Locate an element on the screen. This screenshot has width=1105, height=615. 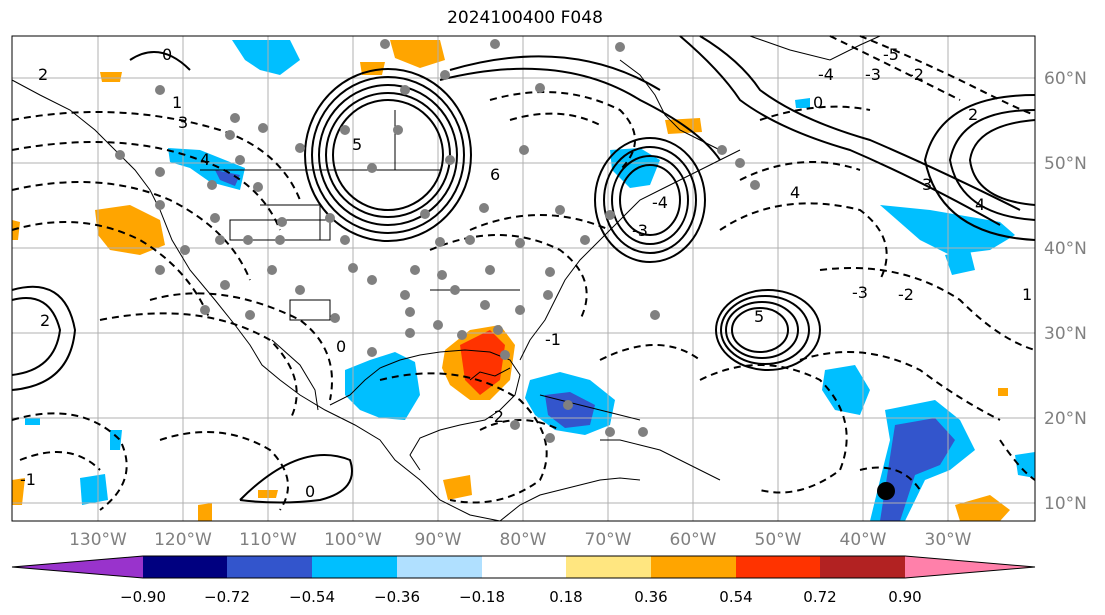
svg-text: 80°W is located at coordinates (523, 540).